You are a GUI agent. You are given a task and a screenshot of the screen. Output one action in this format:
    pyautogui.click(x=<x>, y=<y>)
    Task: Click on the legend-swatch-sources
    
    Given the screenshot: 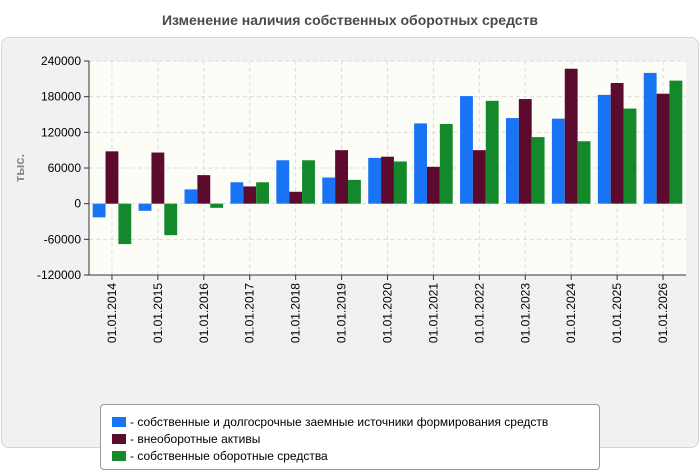 What is the action you would take?
    pyautogui.click(x=119, y=421)
    